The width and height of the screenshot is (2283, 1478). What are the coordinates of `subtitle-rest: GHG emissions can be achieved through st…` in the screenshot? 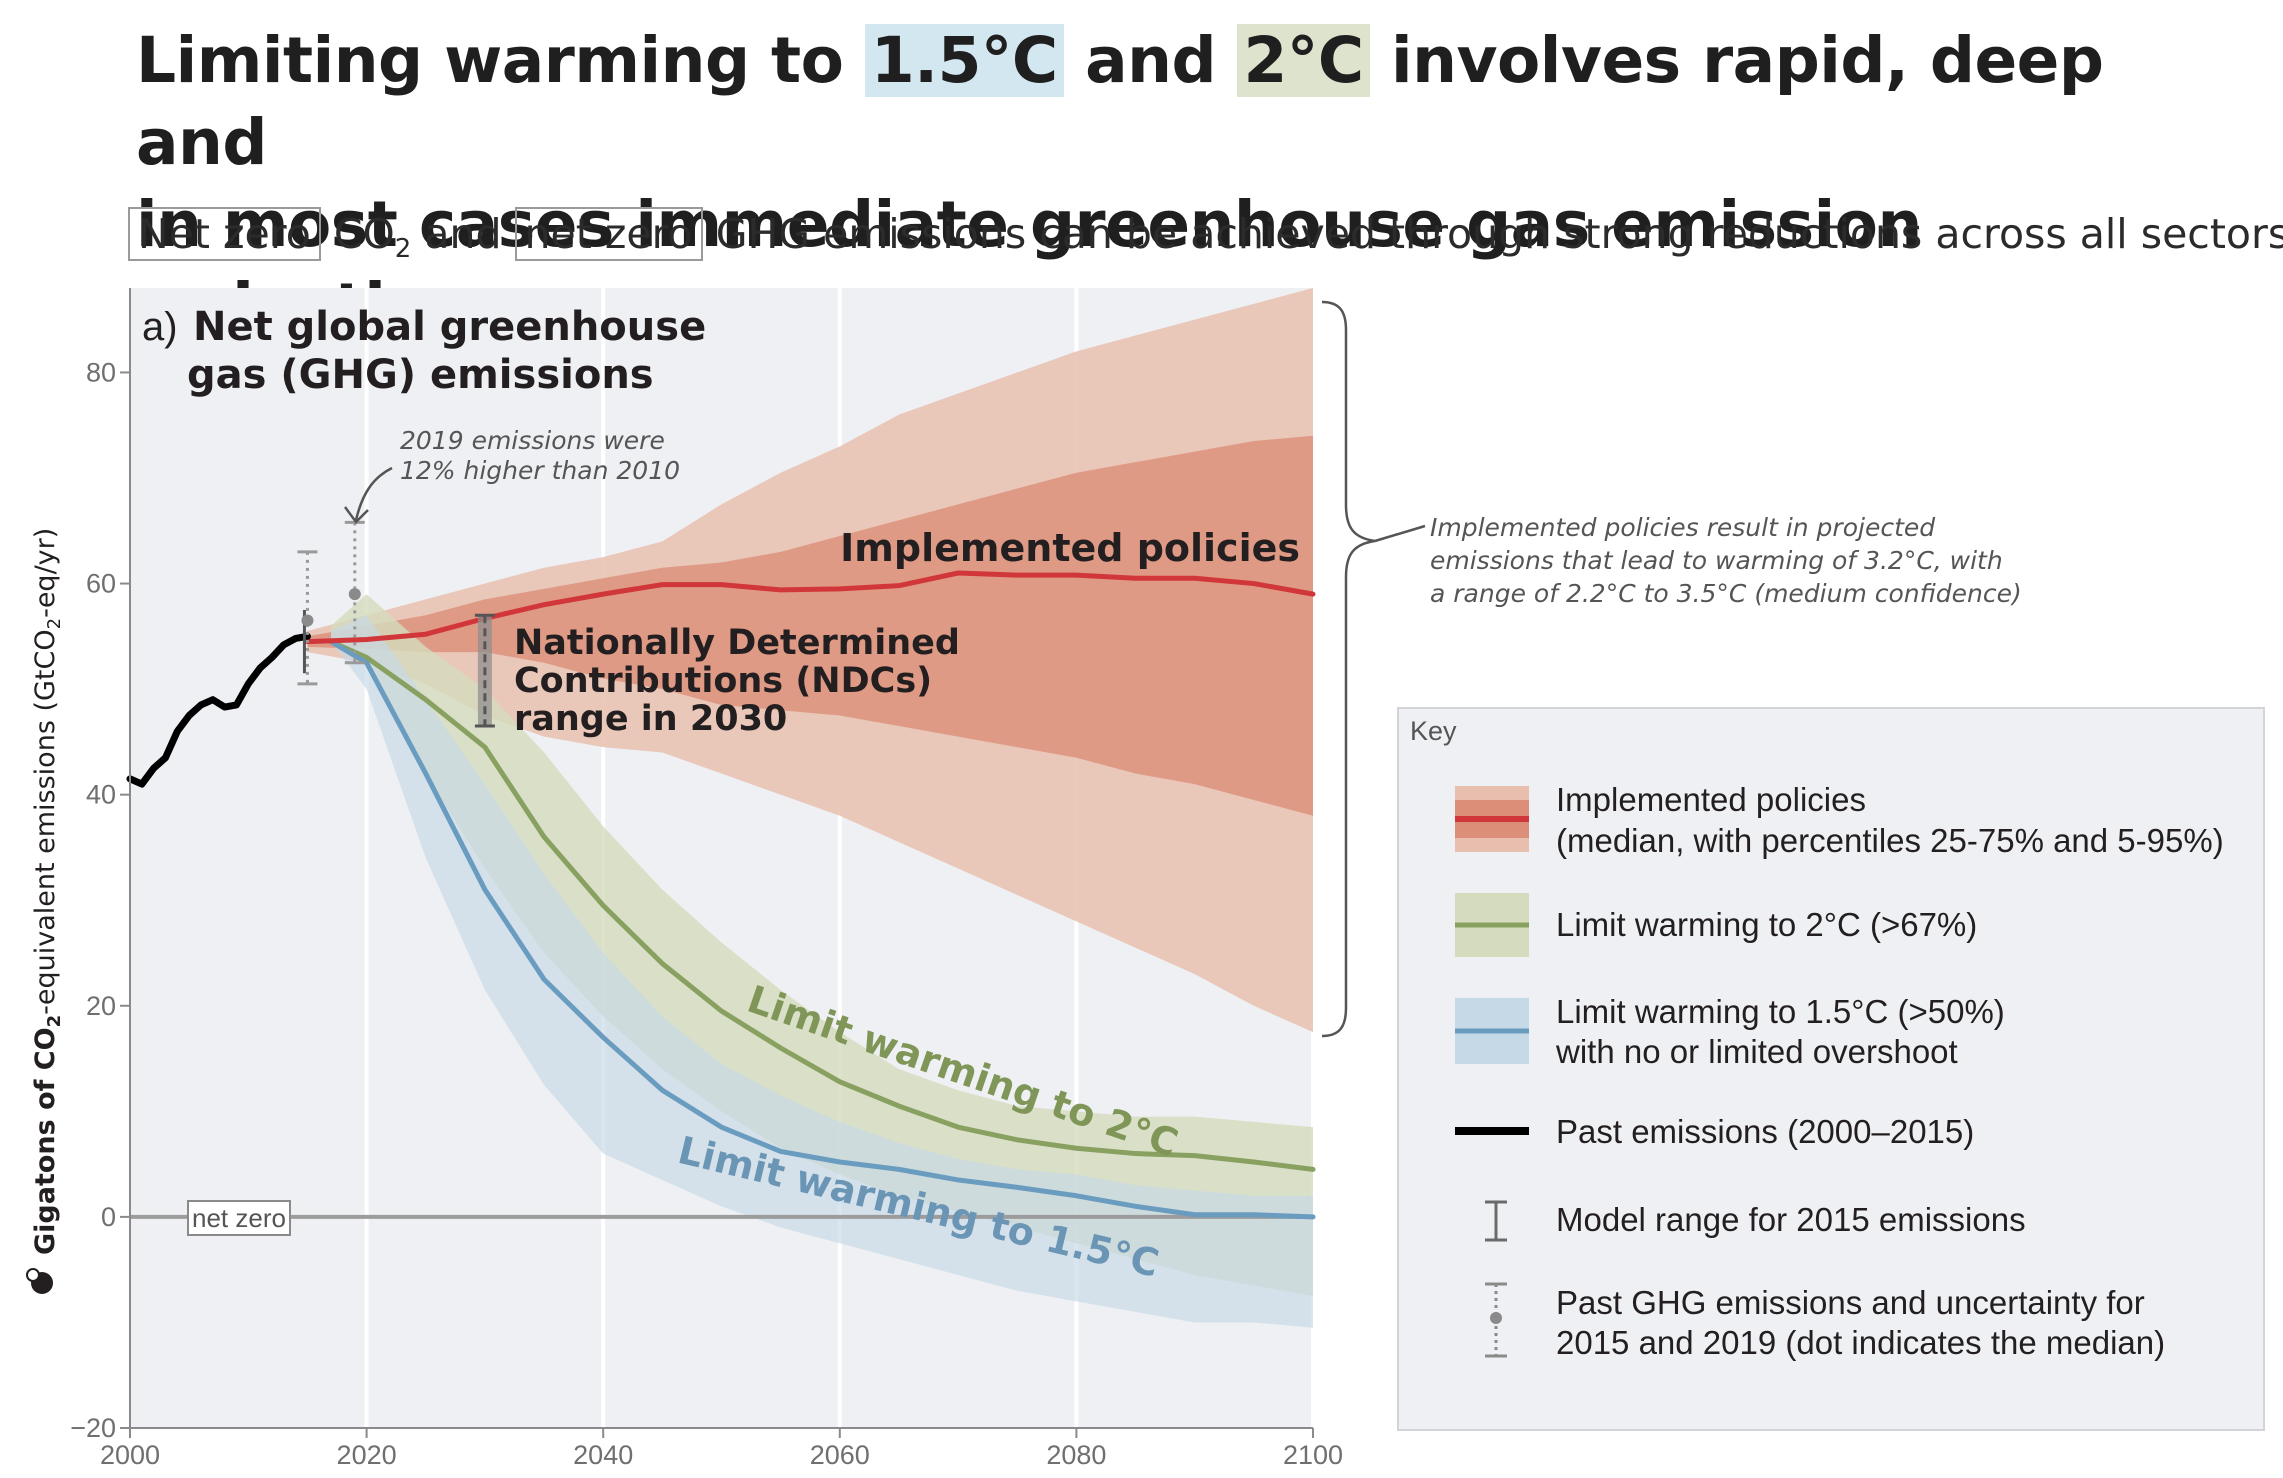 It's located at (1499, 234).